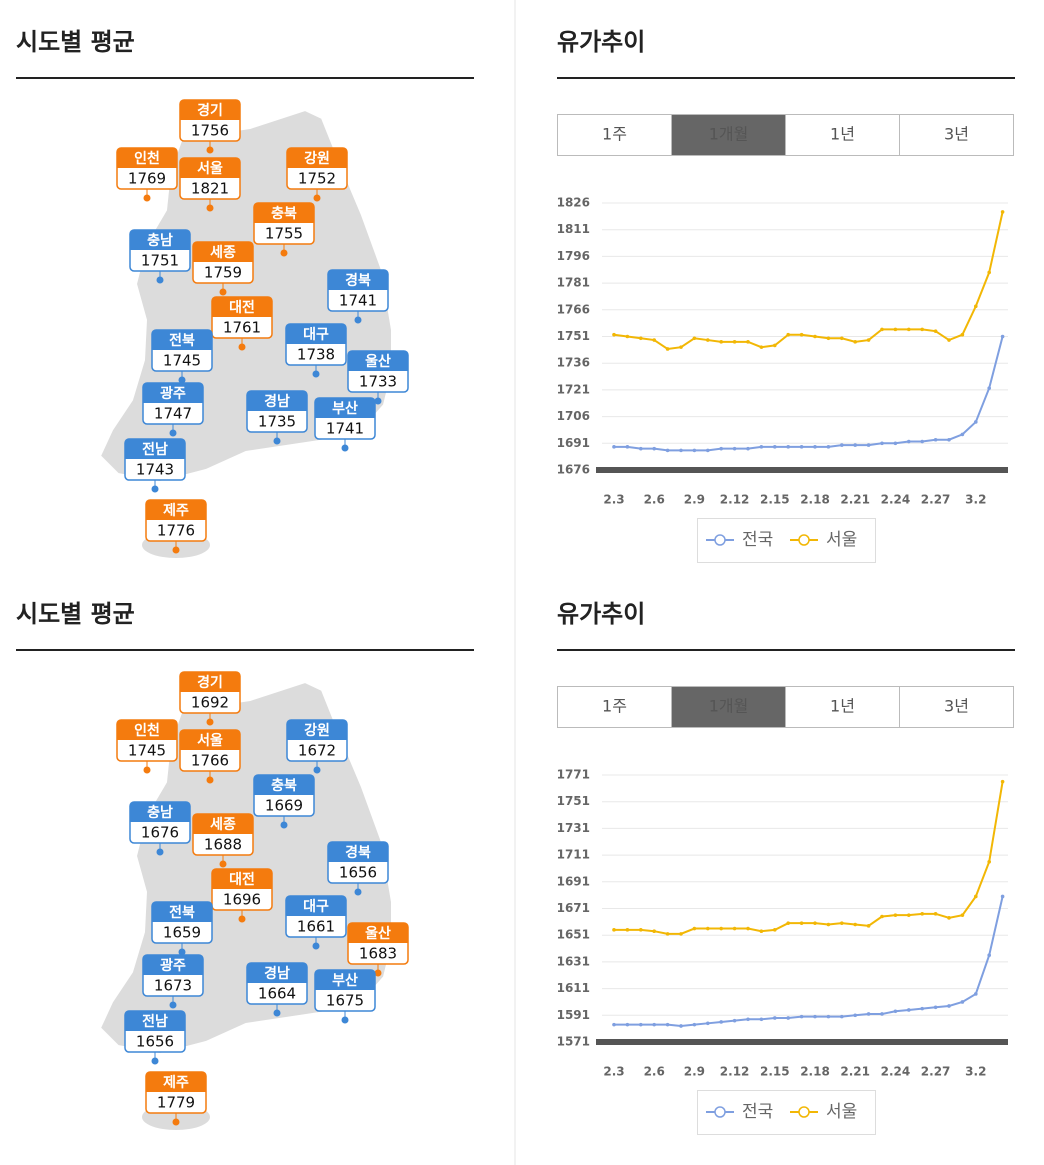  Describe the element at coordinates (573, 256) in the screenshot. I see `y-tick-label: 1796` at that location.